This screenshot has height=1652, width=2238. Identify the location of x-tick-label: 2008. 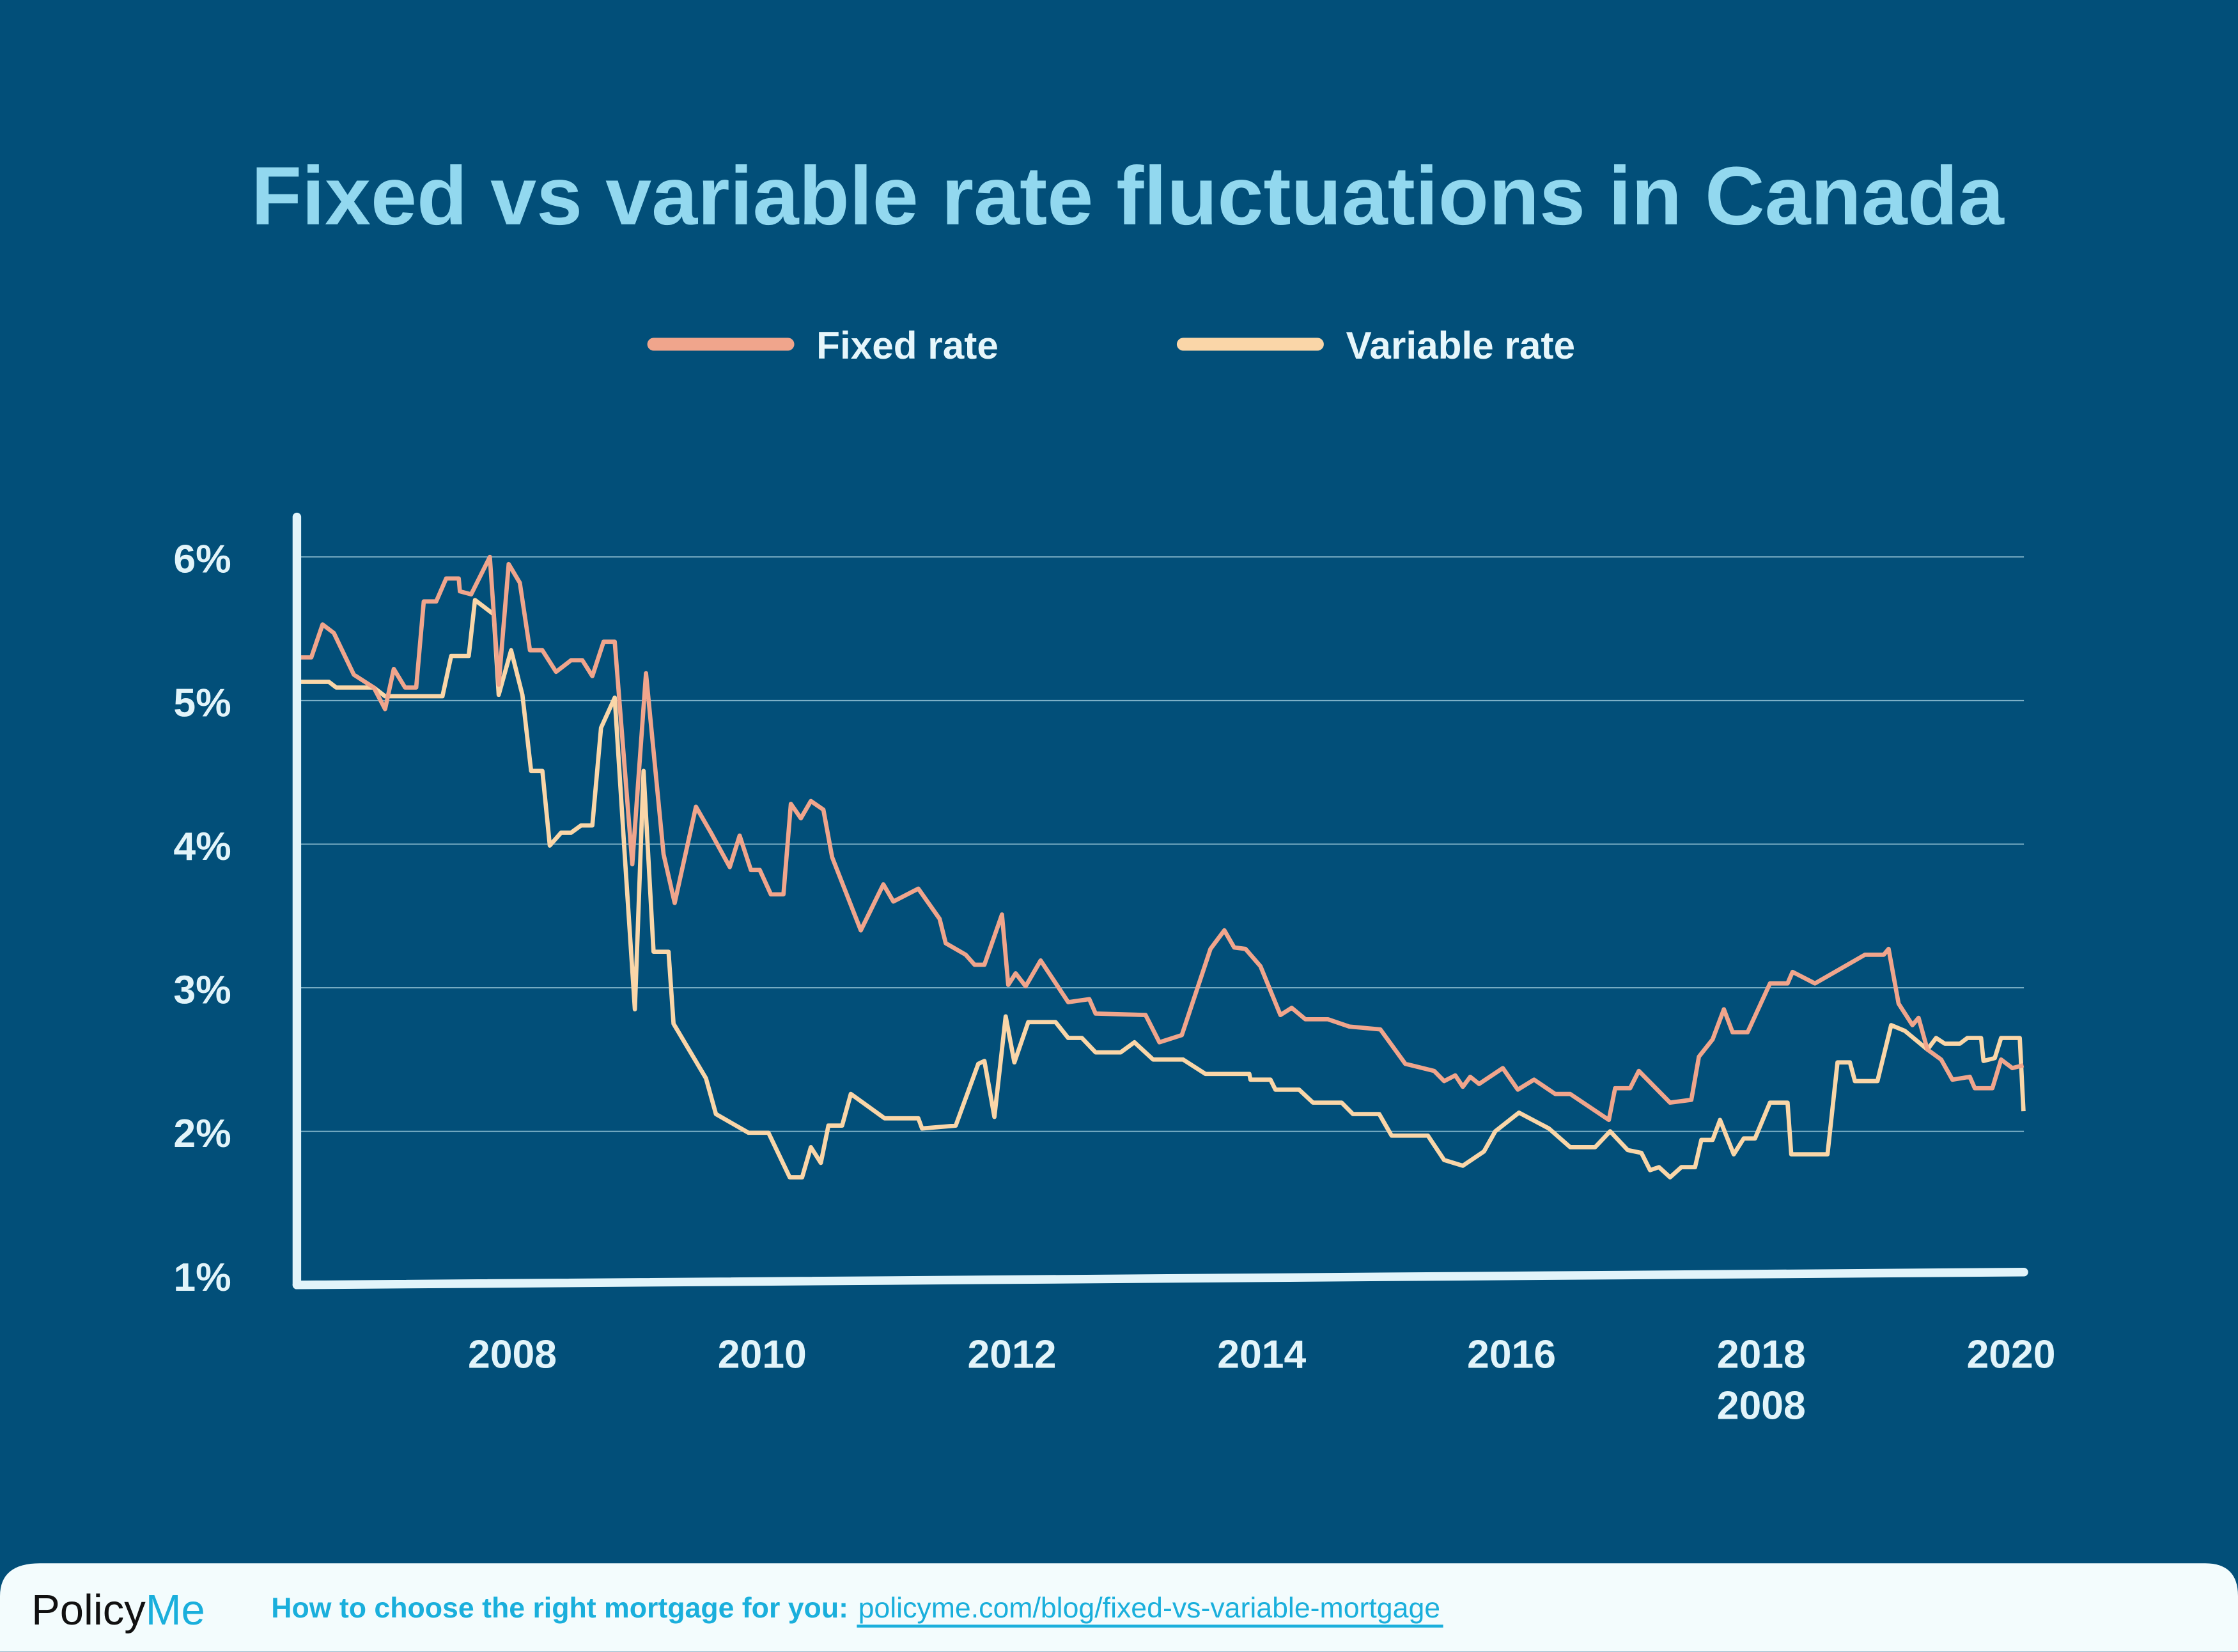
(512, 1354).